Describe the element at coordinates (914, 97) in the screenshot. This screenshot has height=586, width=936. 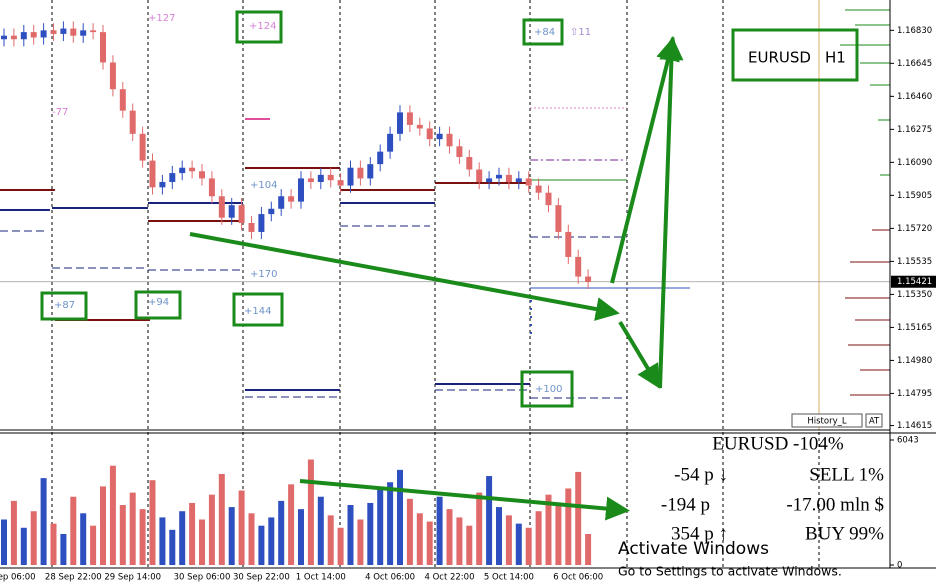
I see `y-tick-label: 1.16460` at that location.